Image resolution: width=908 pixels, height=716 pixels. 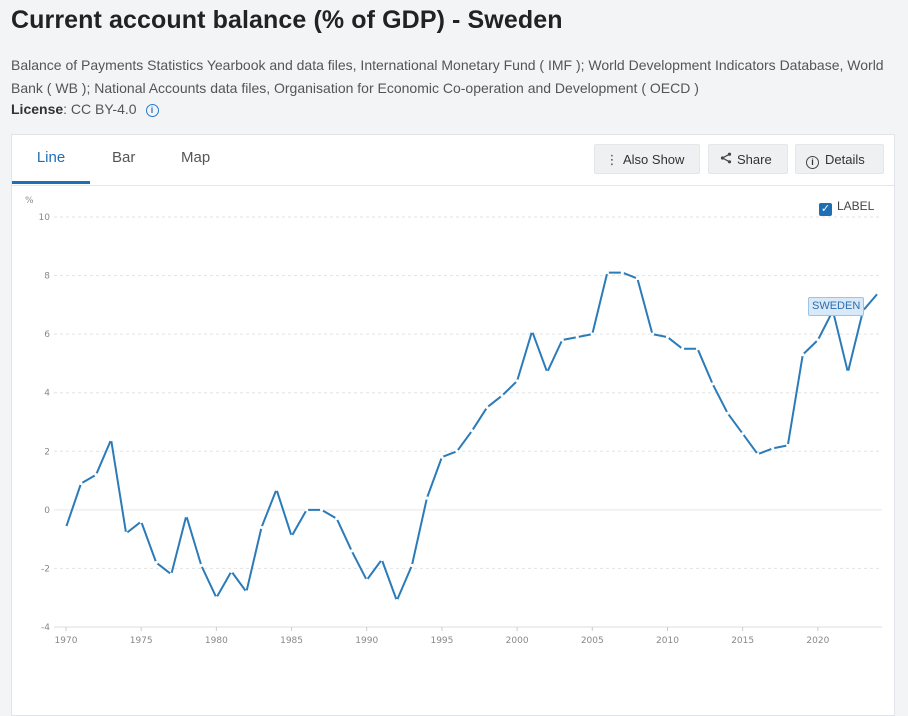 I want to click on vertical-dots-icon: ⋮, so click(x=612, y=159).